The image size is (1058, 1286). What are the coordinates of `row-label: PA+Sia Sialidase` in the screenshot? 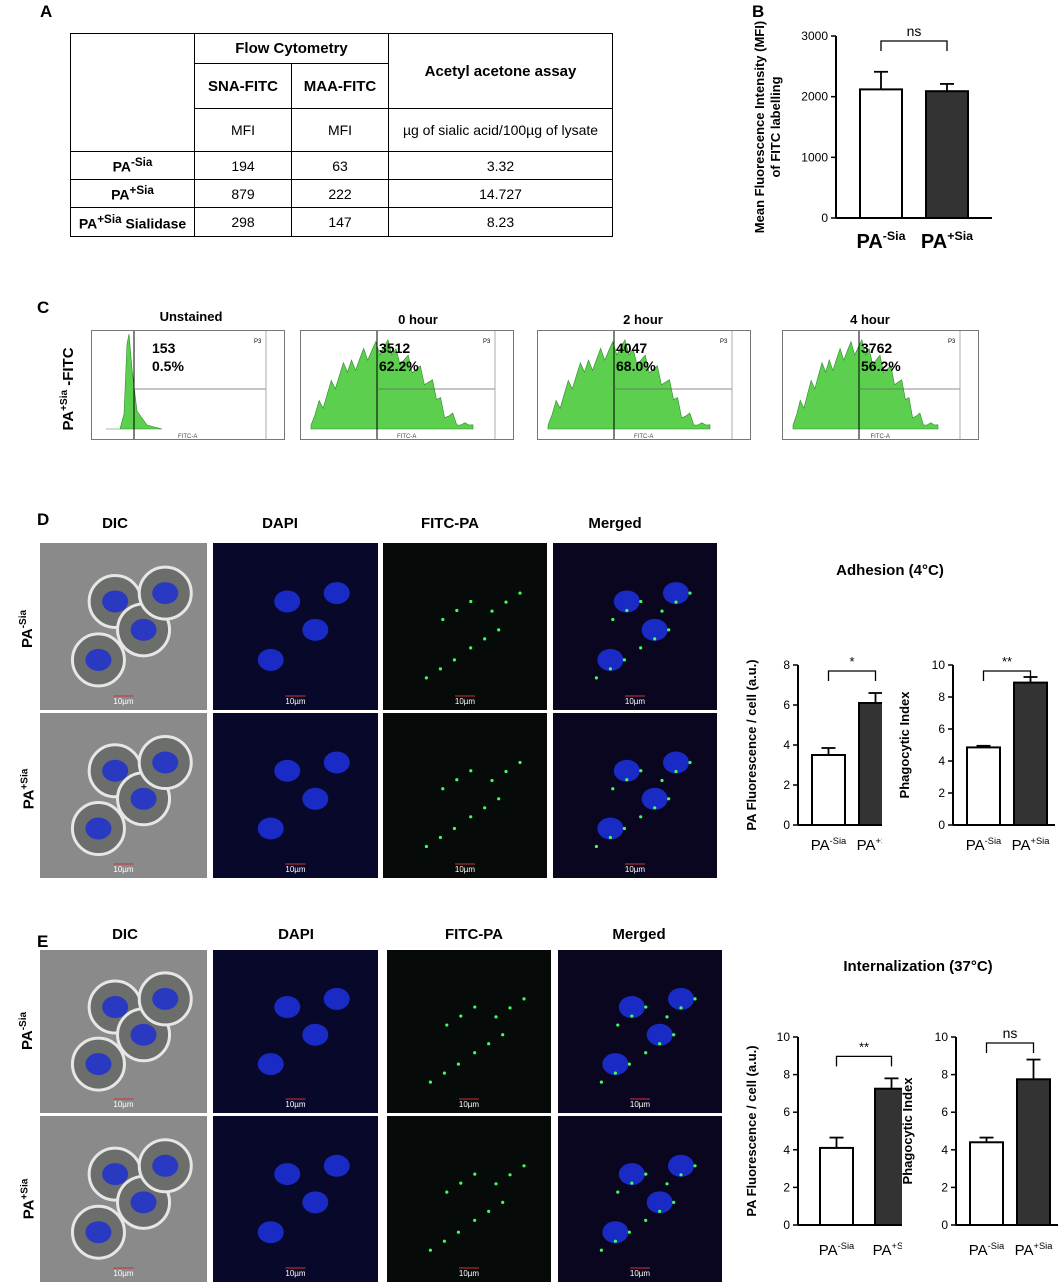 It's located at (132, 222).